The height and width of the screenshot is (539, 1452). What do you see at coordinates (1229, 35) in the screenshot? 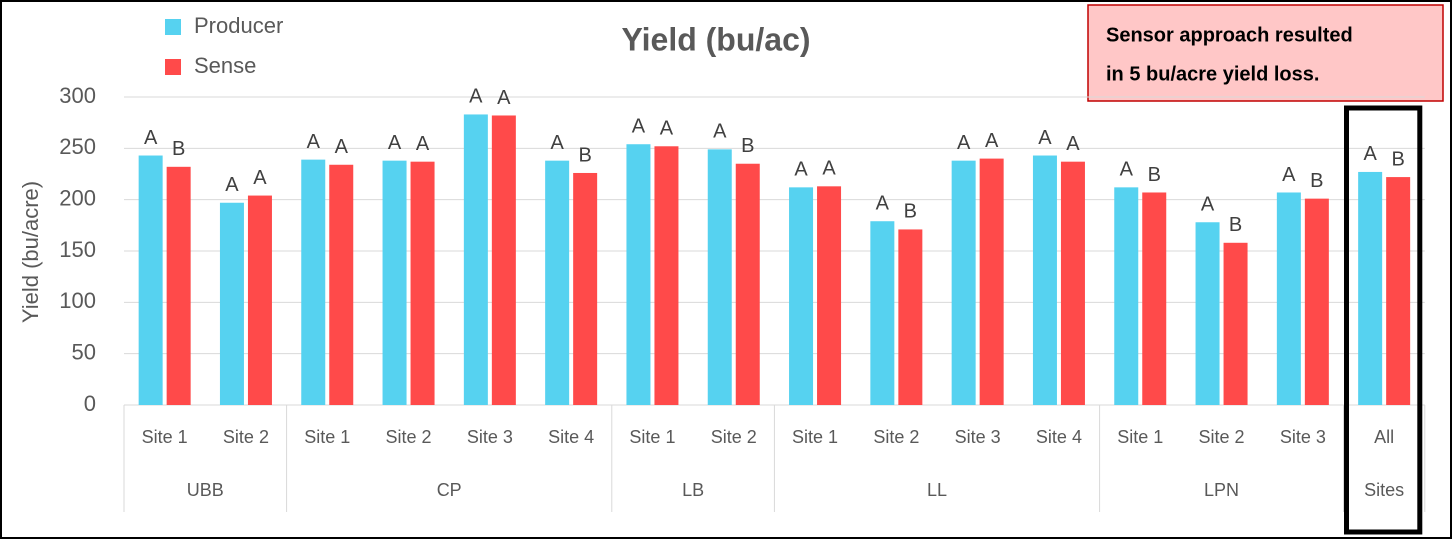
I see `annotation-text: Sensor approach resulted` at bounding box center [1229, 35].